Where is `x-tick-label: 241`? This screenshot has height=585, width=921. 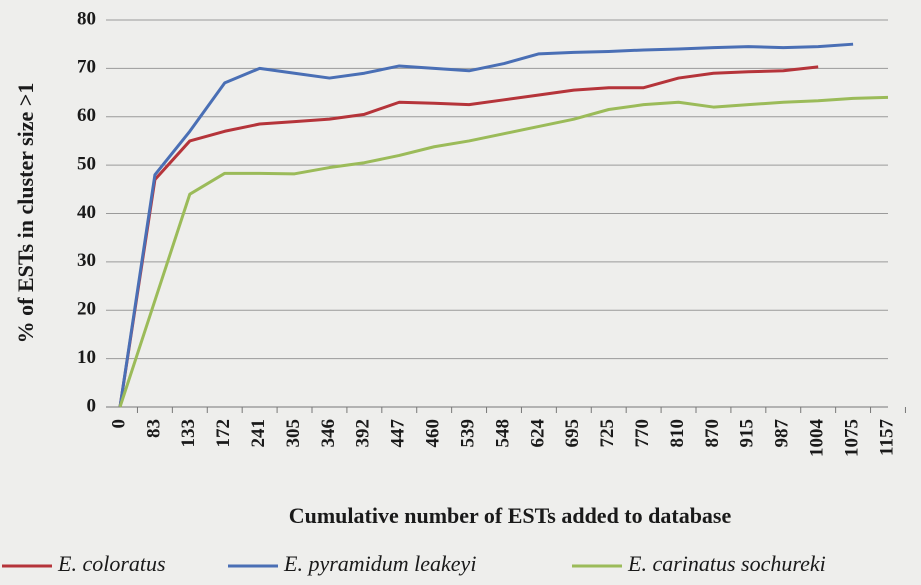
x-tick-label: 241 is located at coordinates (258, 433).